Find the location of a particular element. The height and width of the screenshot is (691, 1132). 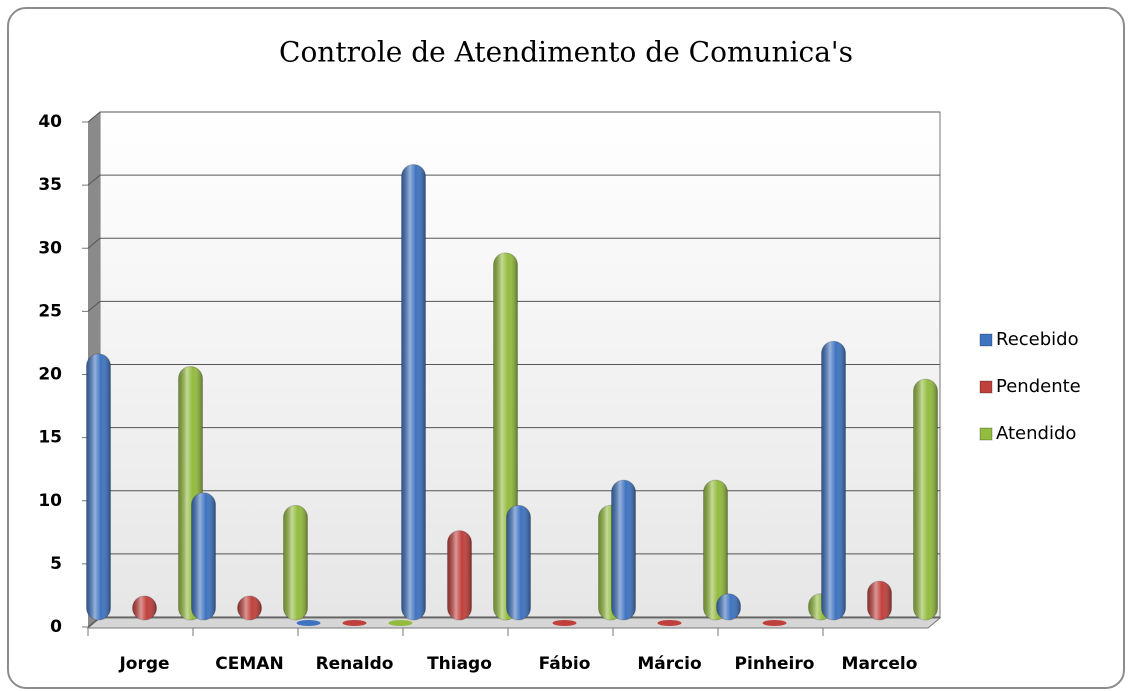

y-tick-label: 0 is located at coordinates (56, 627).